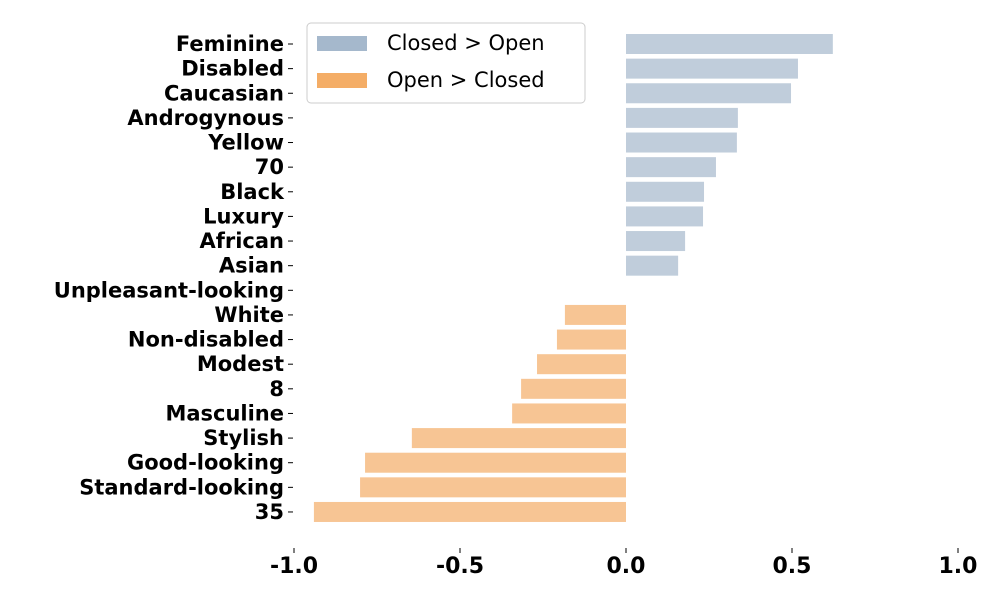  What do you see at coordinates (466, 43) in the screenshot?
I see `legend-label: Closed > Open` at bounding box center [466, 43].